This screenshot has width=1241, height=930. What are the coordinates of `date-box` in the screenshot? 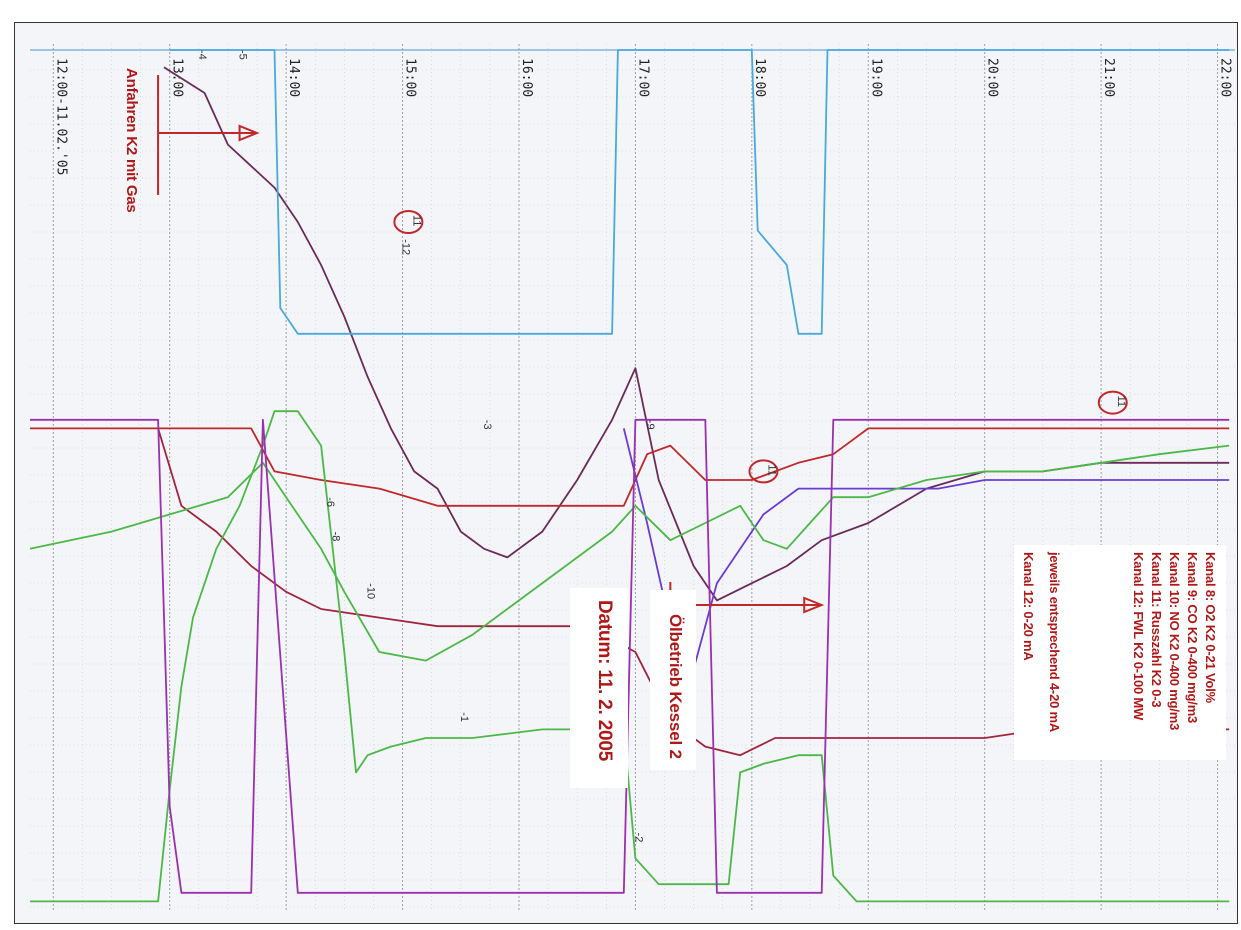 It's located at (599, 688).